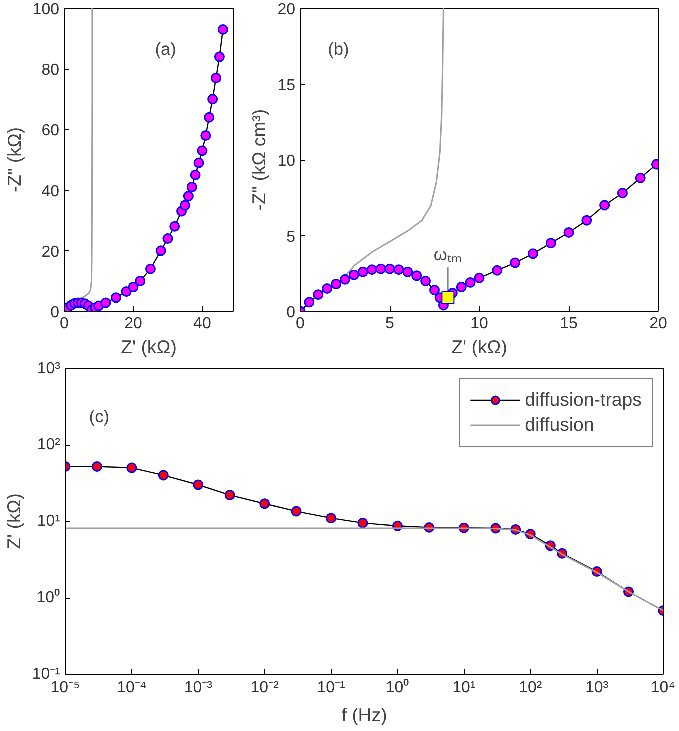 The width and height of the screenshot is (679, 731). Describe the element at coordinates (99, 416) in the screenshot. I see `annotation: (c)` at that location.